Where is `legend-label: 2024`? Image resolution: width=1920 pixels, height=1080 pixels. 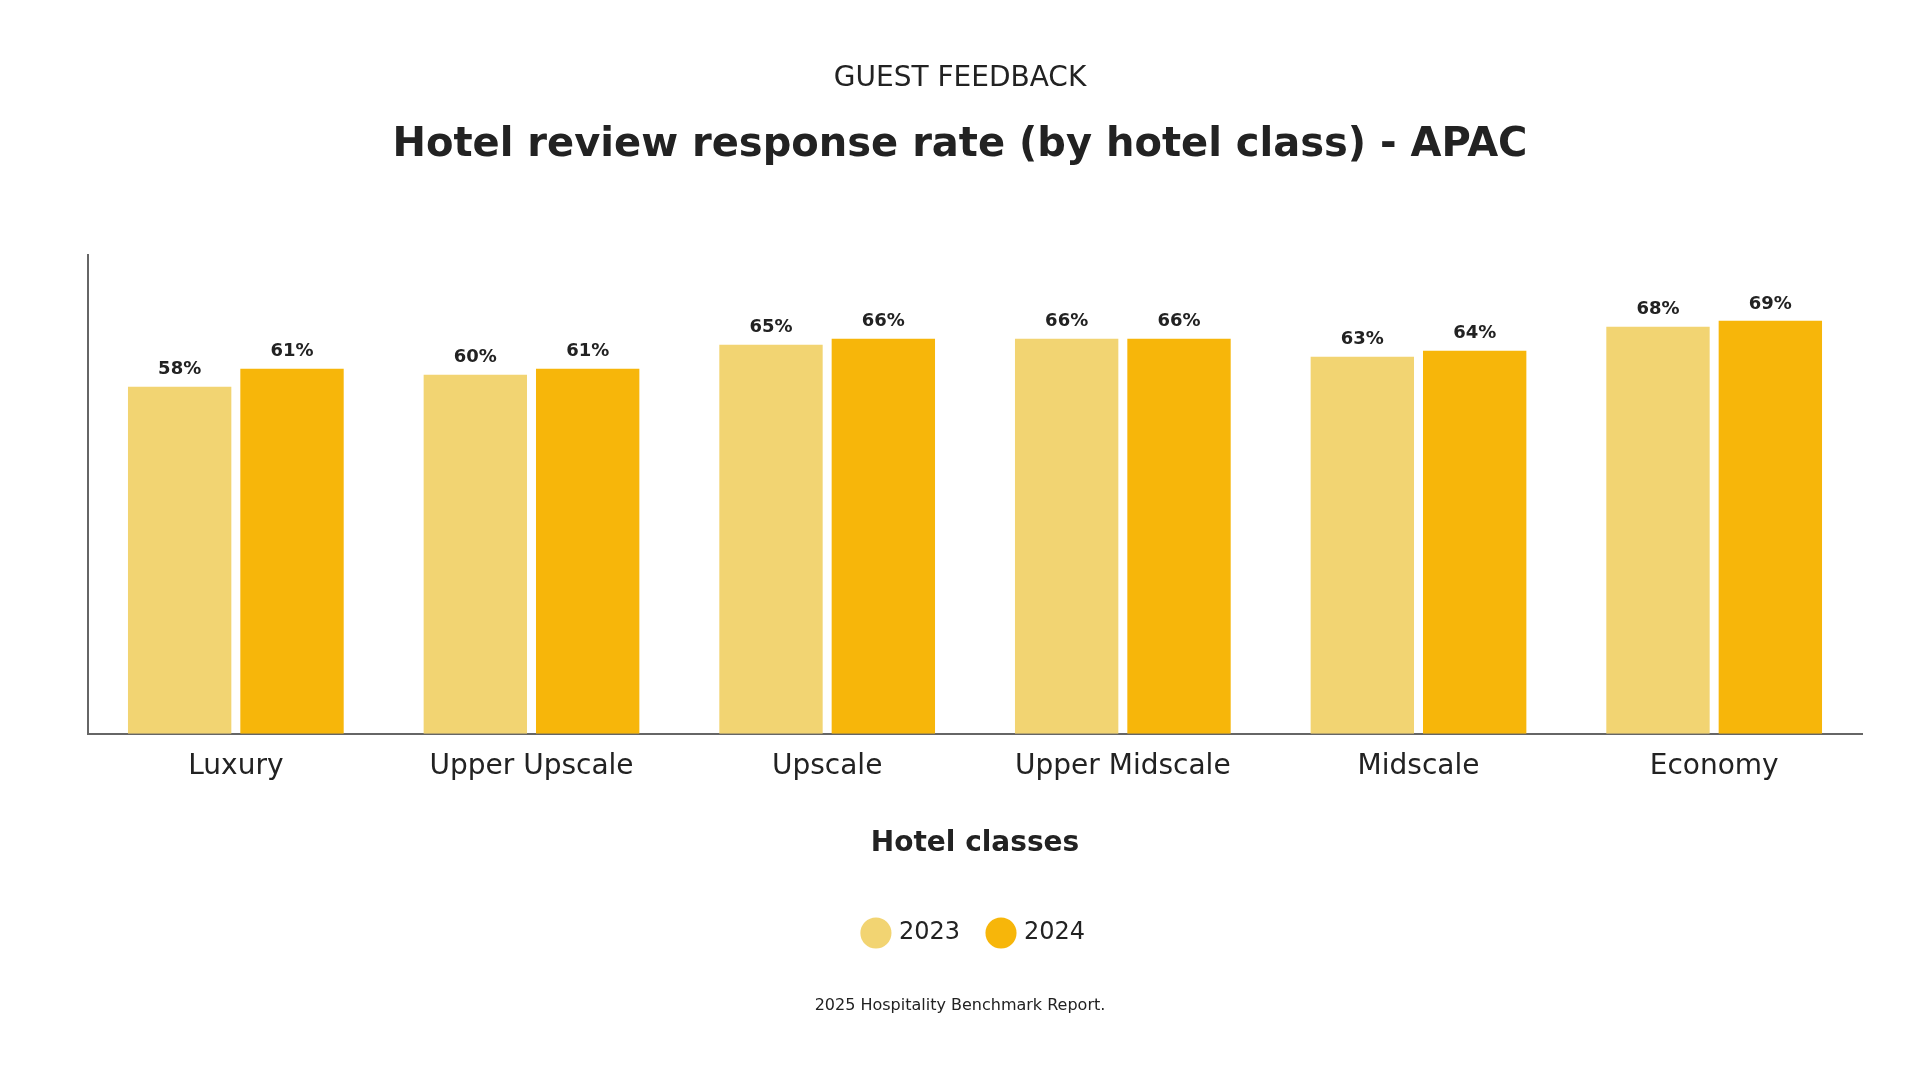 legend-label: 2024 is located at coordinates (1055, 931).